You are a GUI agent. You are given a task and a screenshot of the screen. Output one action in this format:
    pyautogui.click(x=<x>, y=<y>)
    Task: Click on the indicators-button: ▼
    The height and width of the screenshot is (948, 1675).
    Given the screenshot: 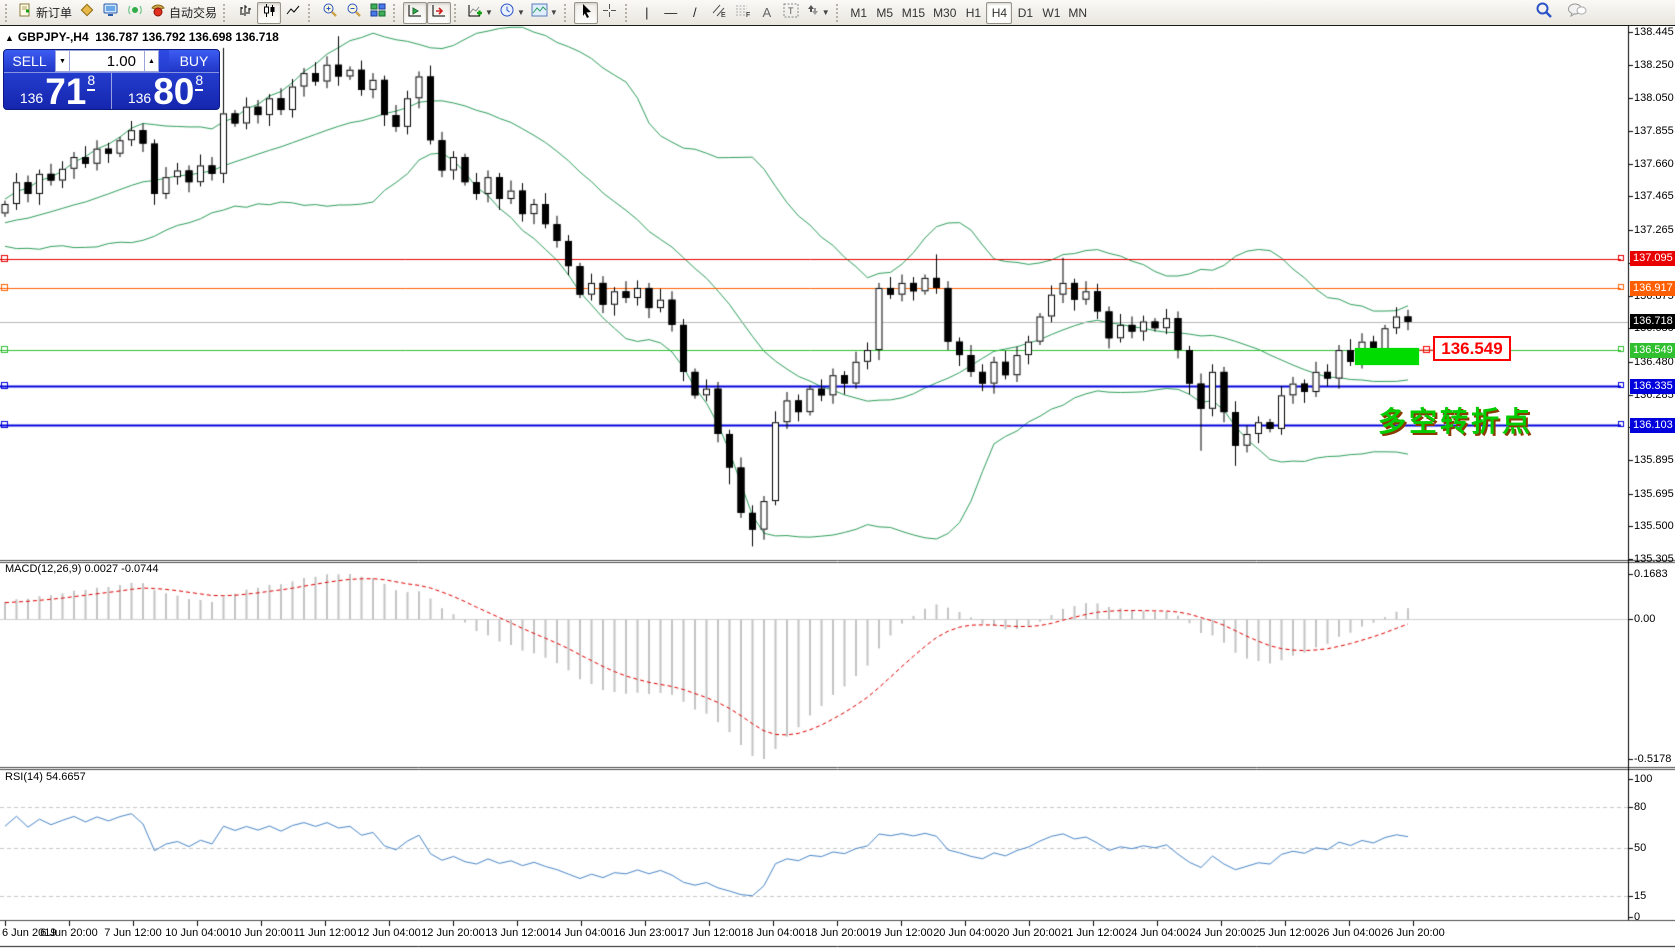 What is the action you would take?
    pyautogui.click(x=480, y=13)
    